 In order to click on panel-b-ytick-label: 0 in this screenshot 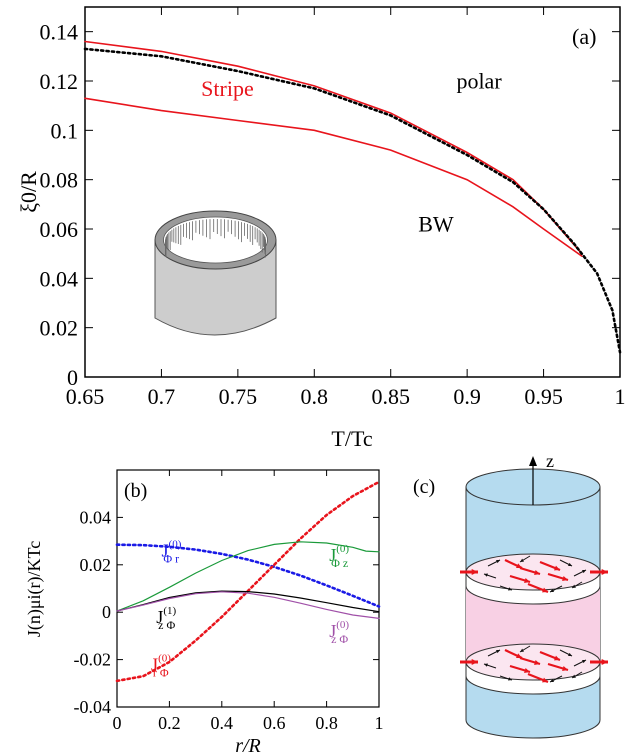, I will do `click(106, 612)`.